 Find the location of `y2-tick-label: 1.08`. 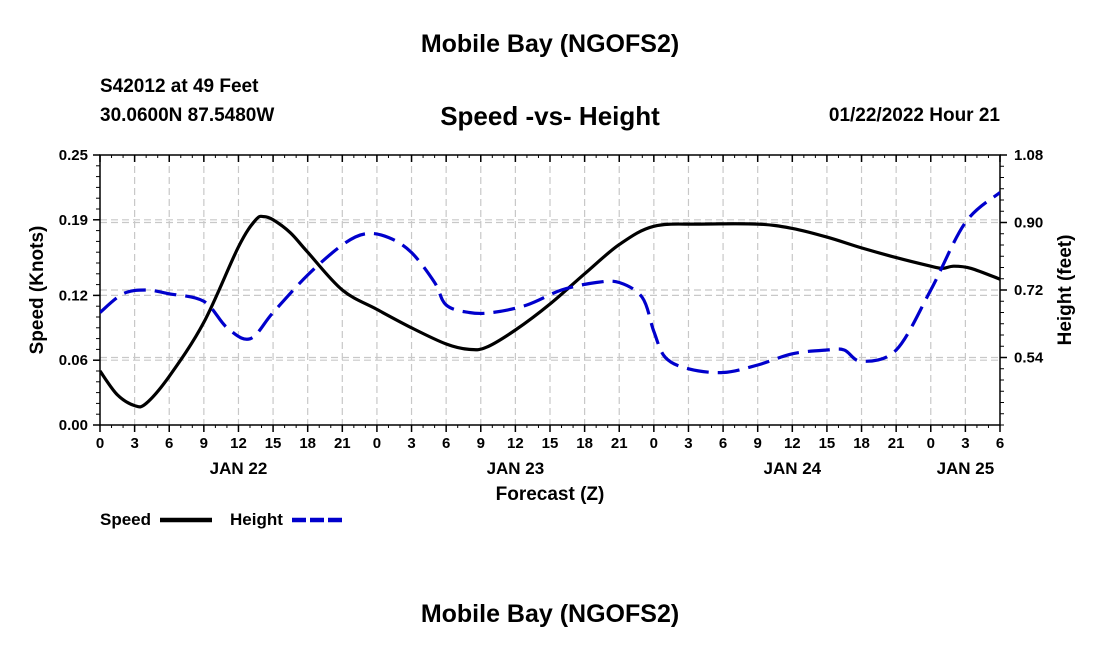

y2-tick-label: 1.08 is located at coordinates (1028, 155).